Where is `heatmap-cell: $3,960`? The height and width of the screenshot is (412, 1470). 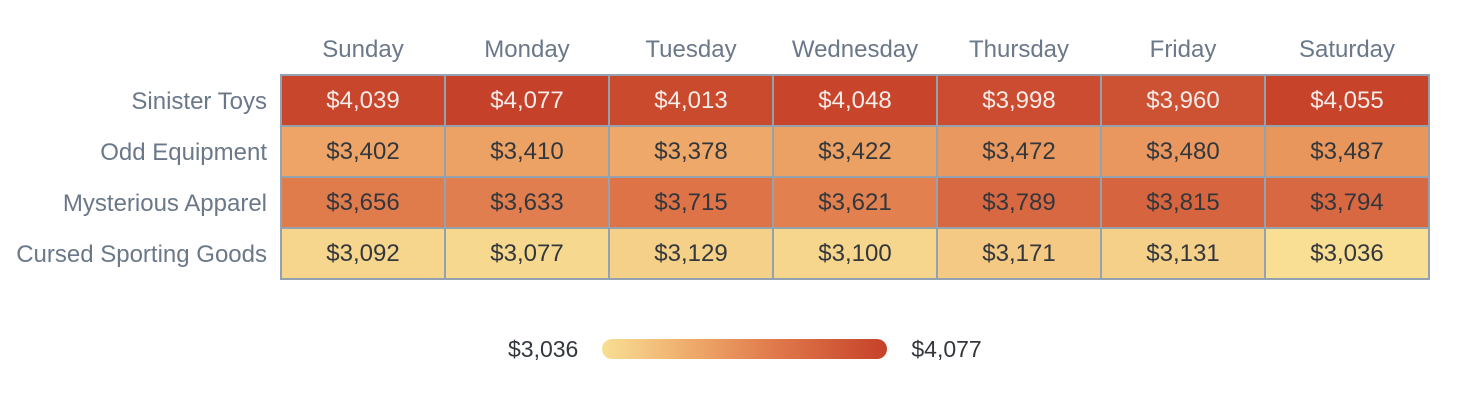 heatmap-cell: $3,960 is located at coordinates (1183, 100).